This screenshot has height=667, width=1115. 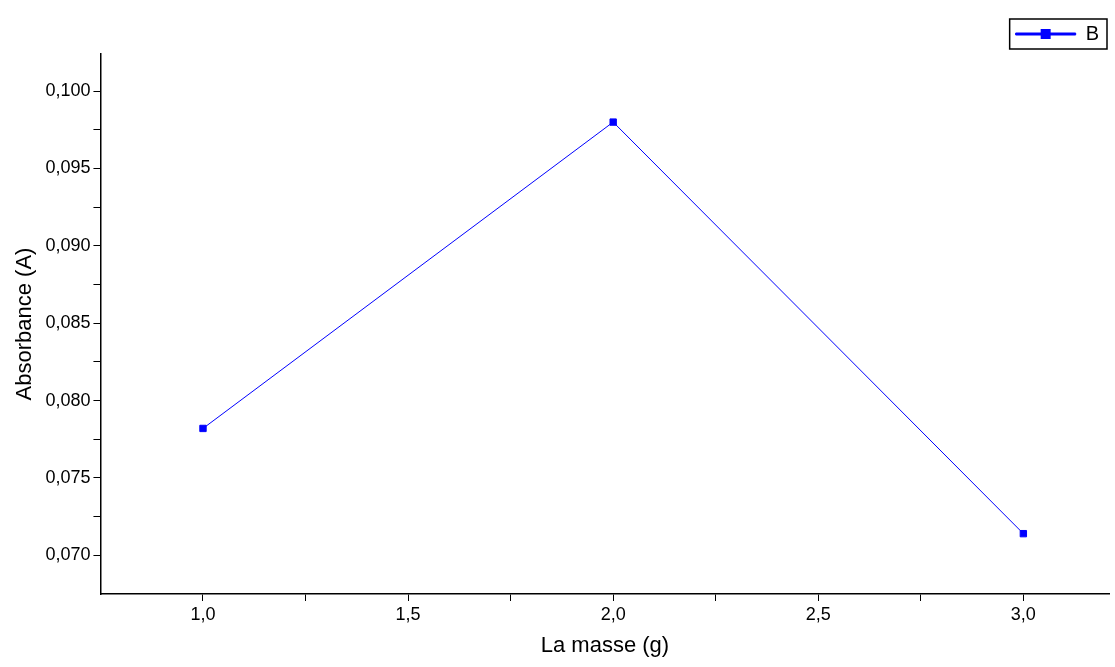 I want to click on y-tick-label: 0,080, so click(x=68, y=399).